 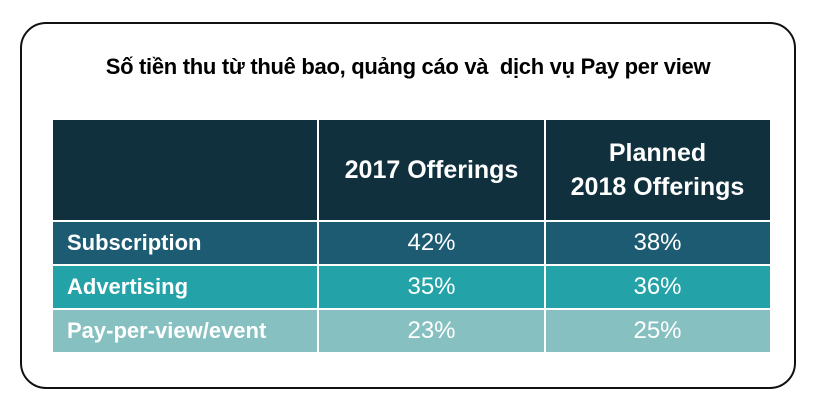 What do you see at coordinates (431, 330) in the screenshot?
I see `cell-value: 23%` at bounding box center [431, 330].